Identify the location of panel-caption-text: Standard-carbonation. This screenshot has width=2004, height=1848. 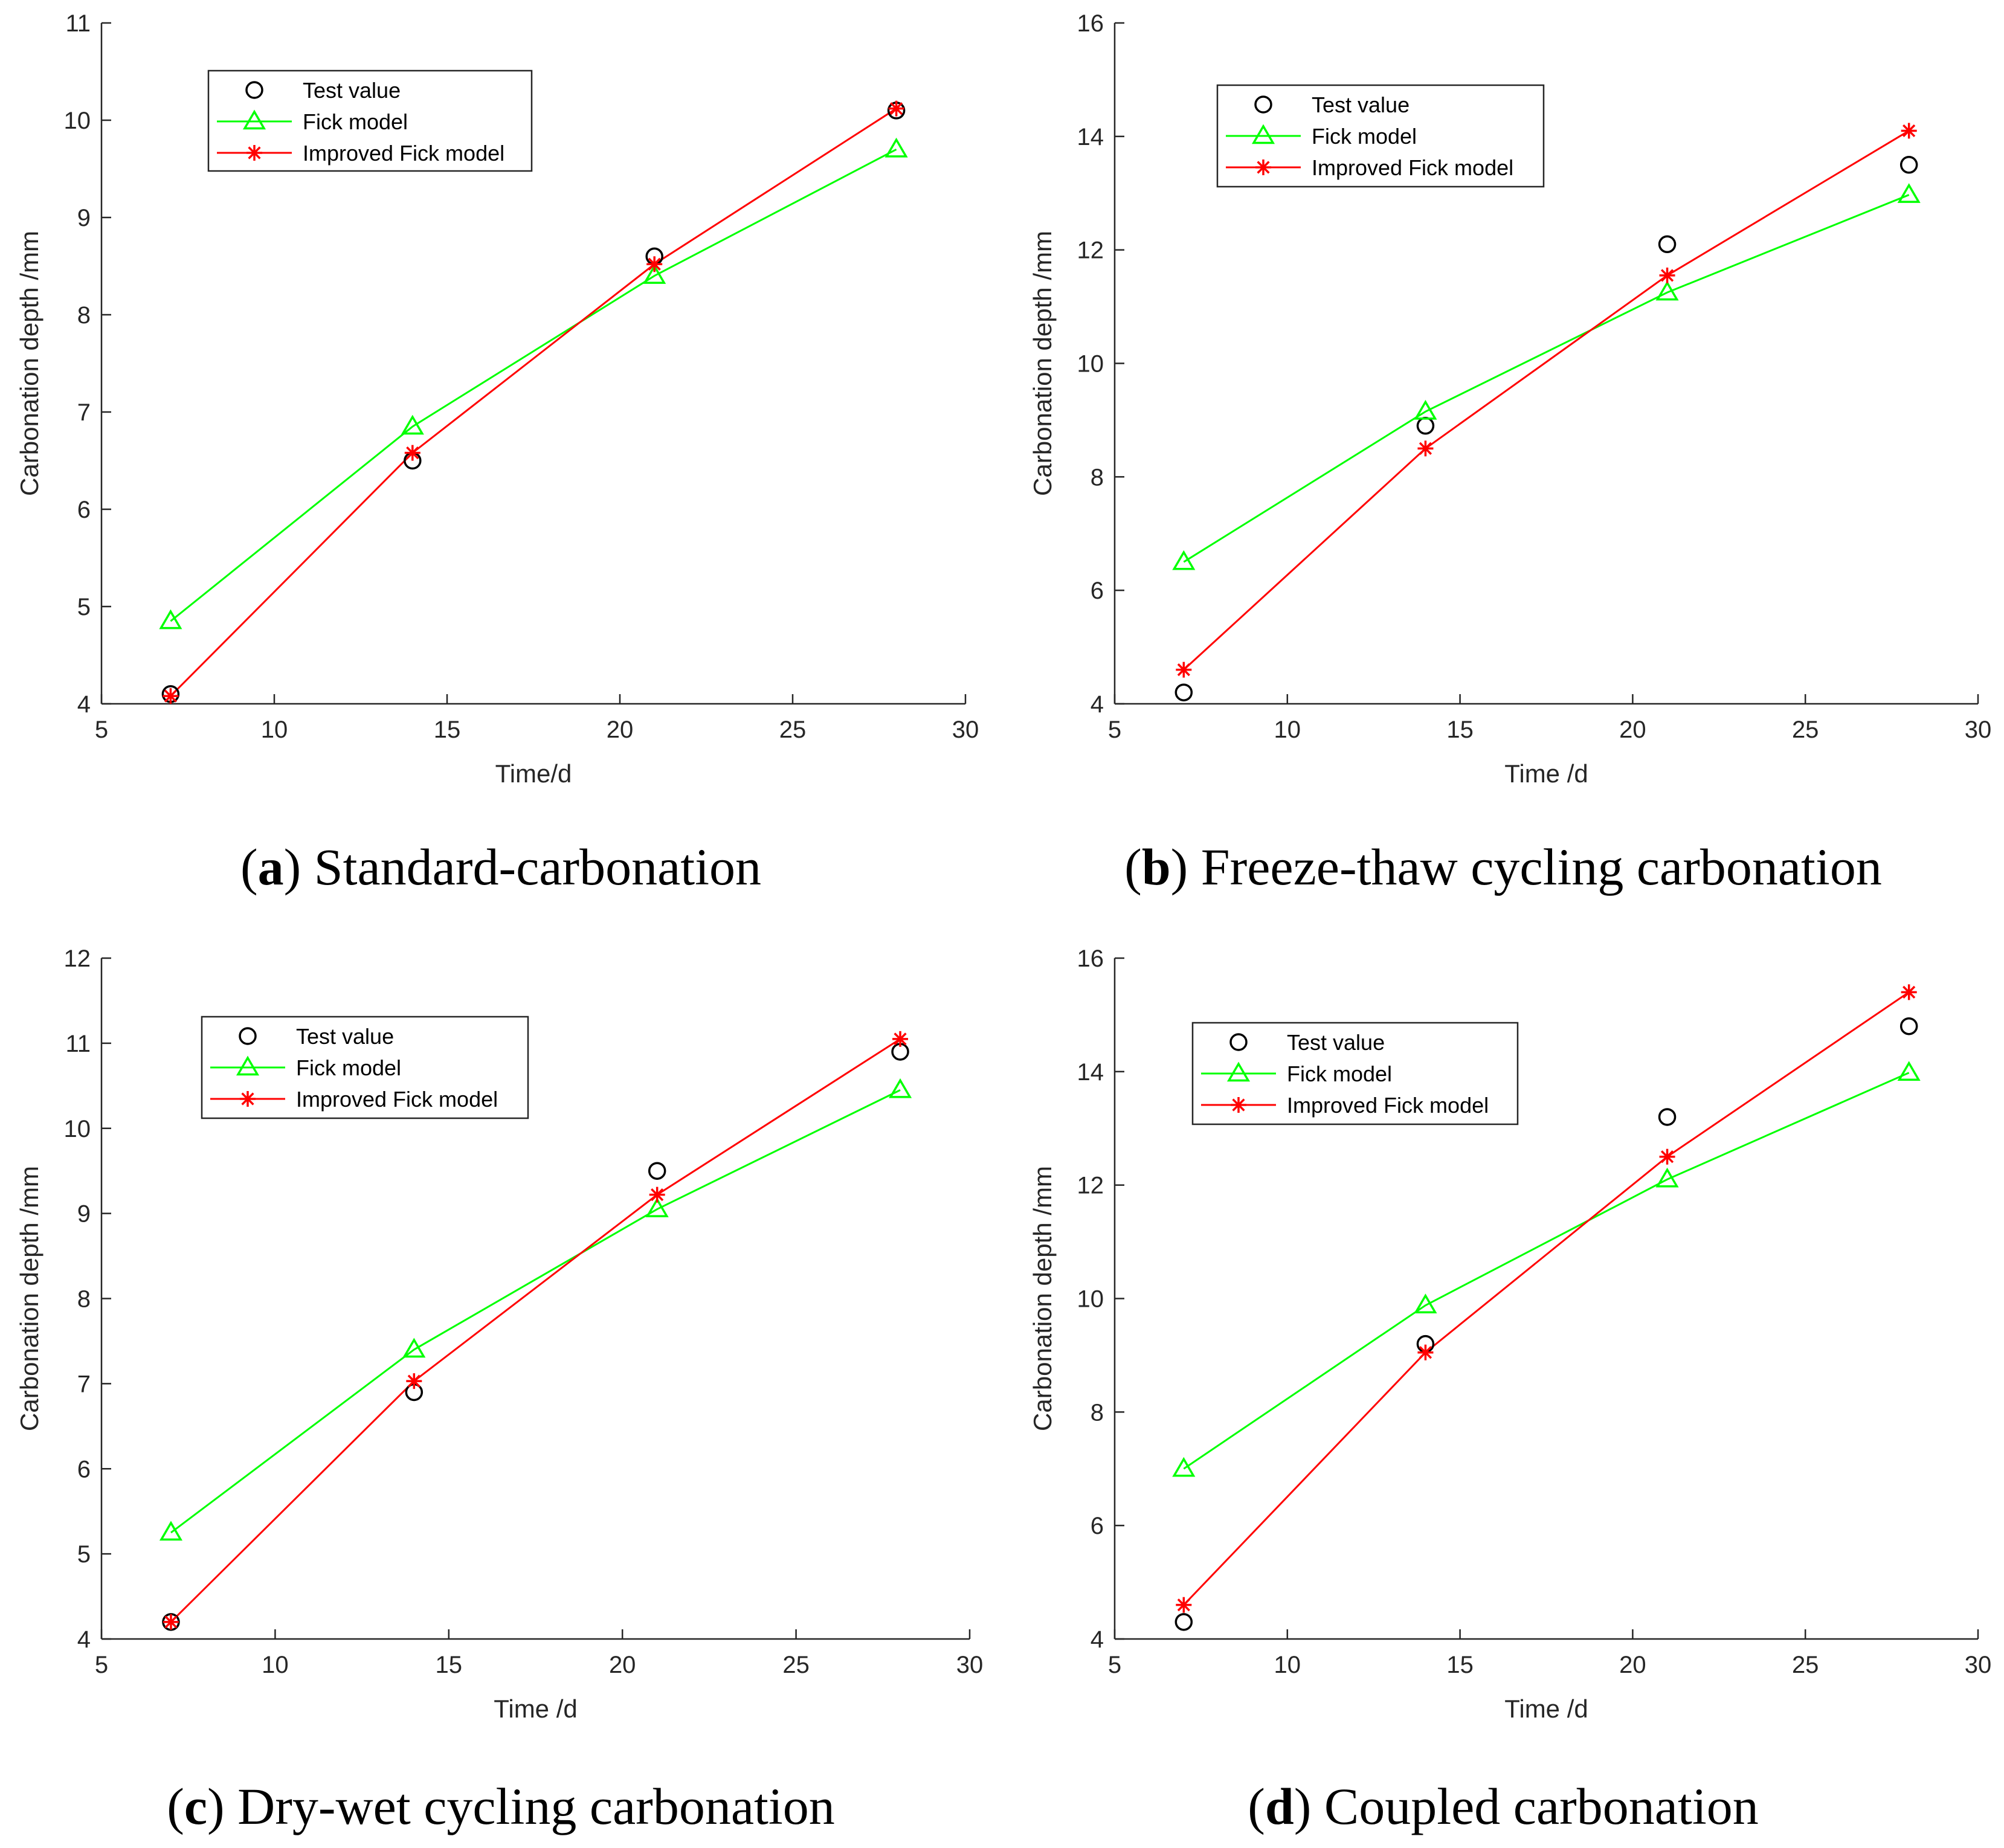
(538, 867).